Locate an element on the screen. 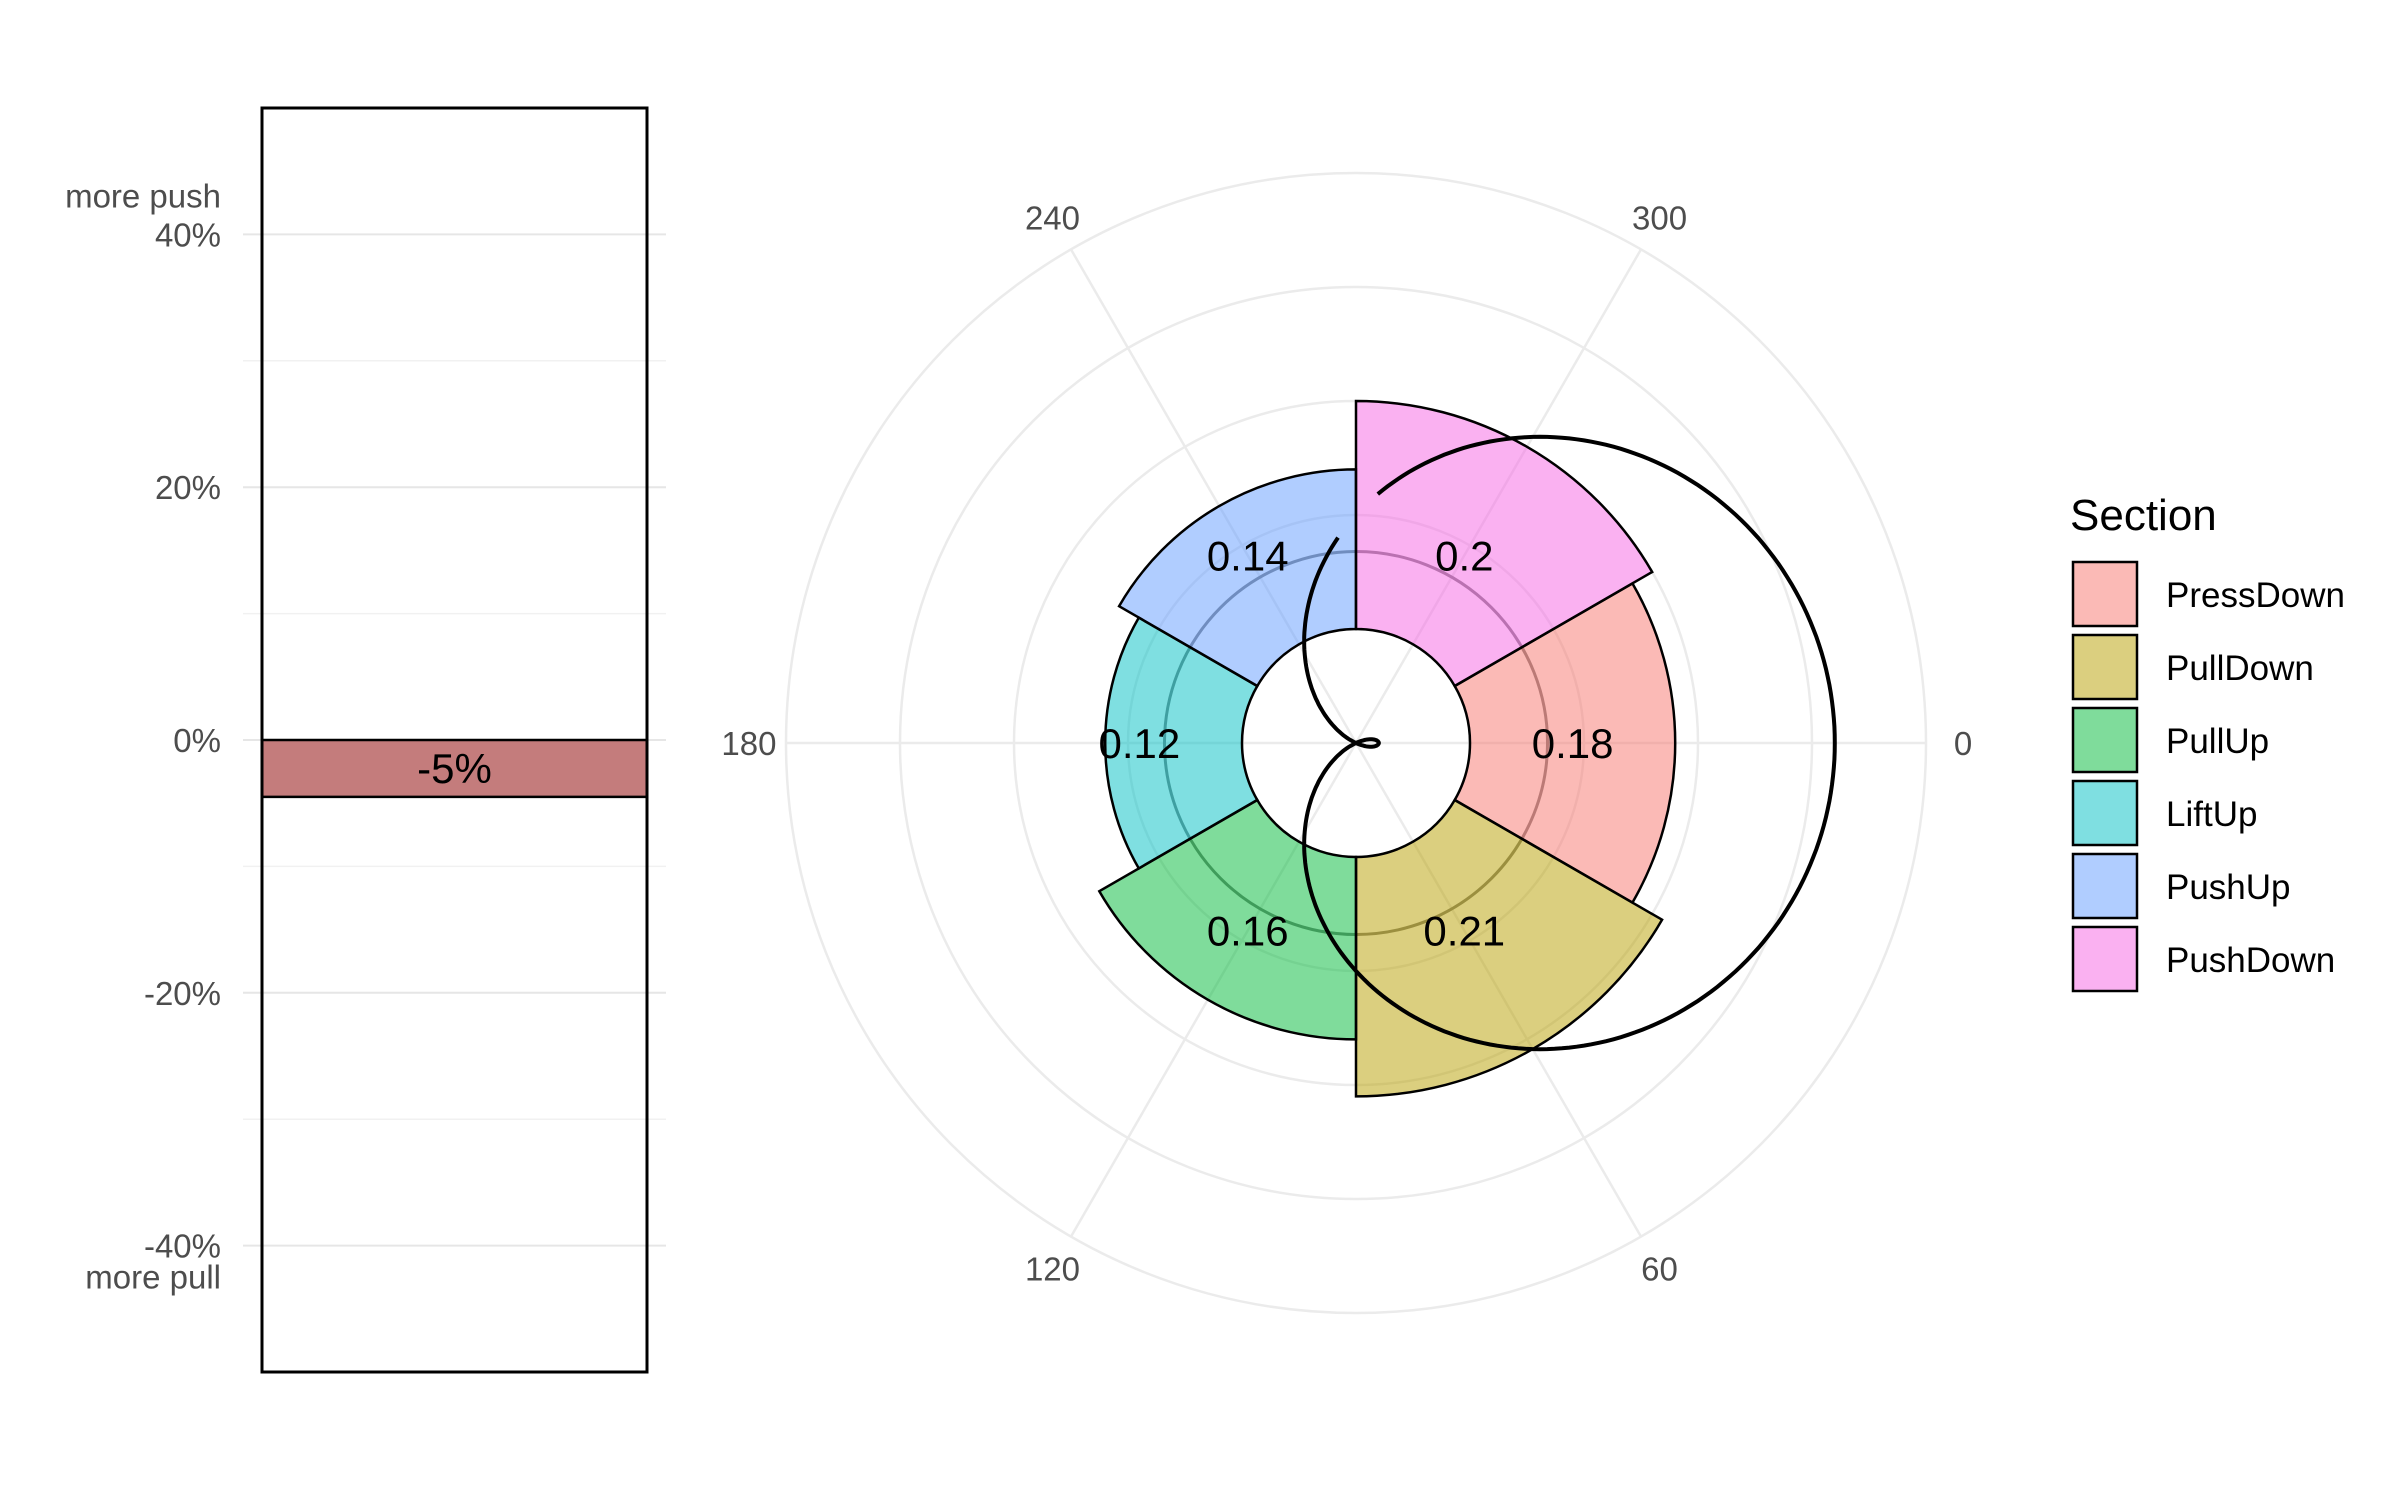 The width and height of the screenshot is (2400, 1500). balance-bar is located at coordinates (454, 768).